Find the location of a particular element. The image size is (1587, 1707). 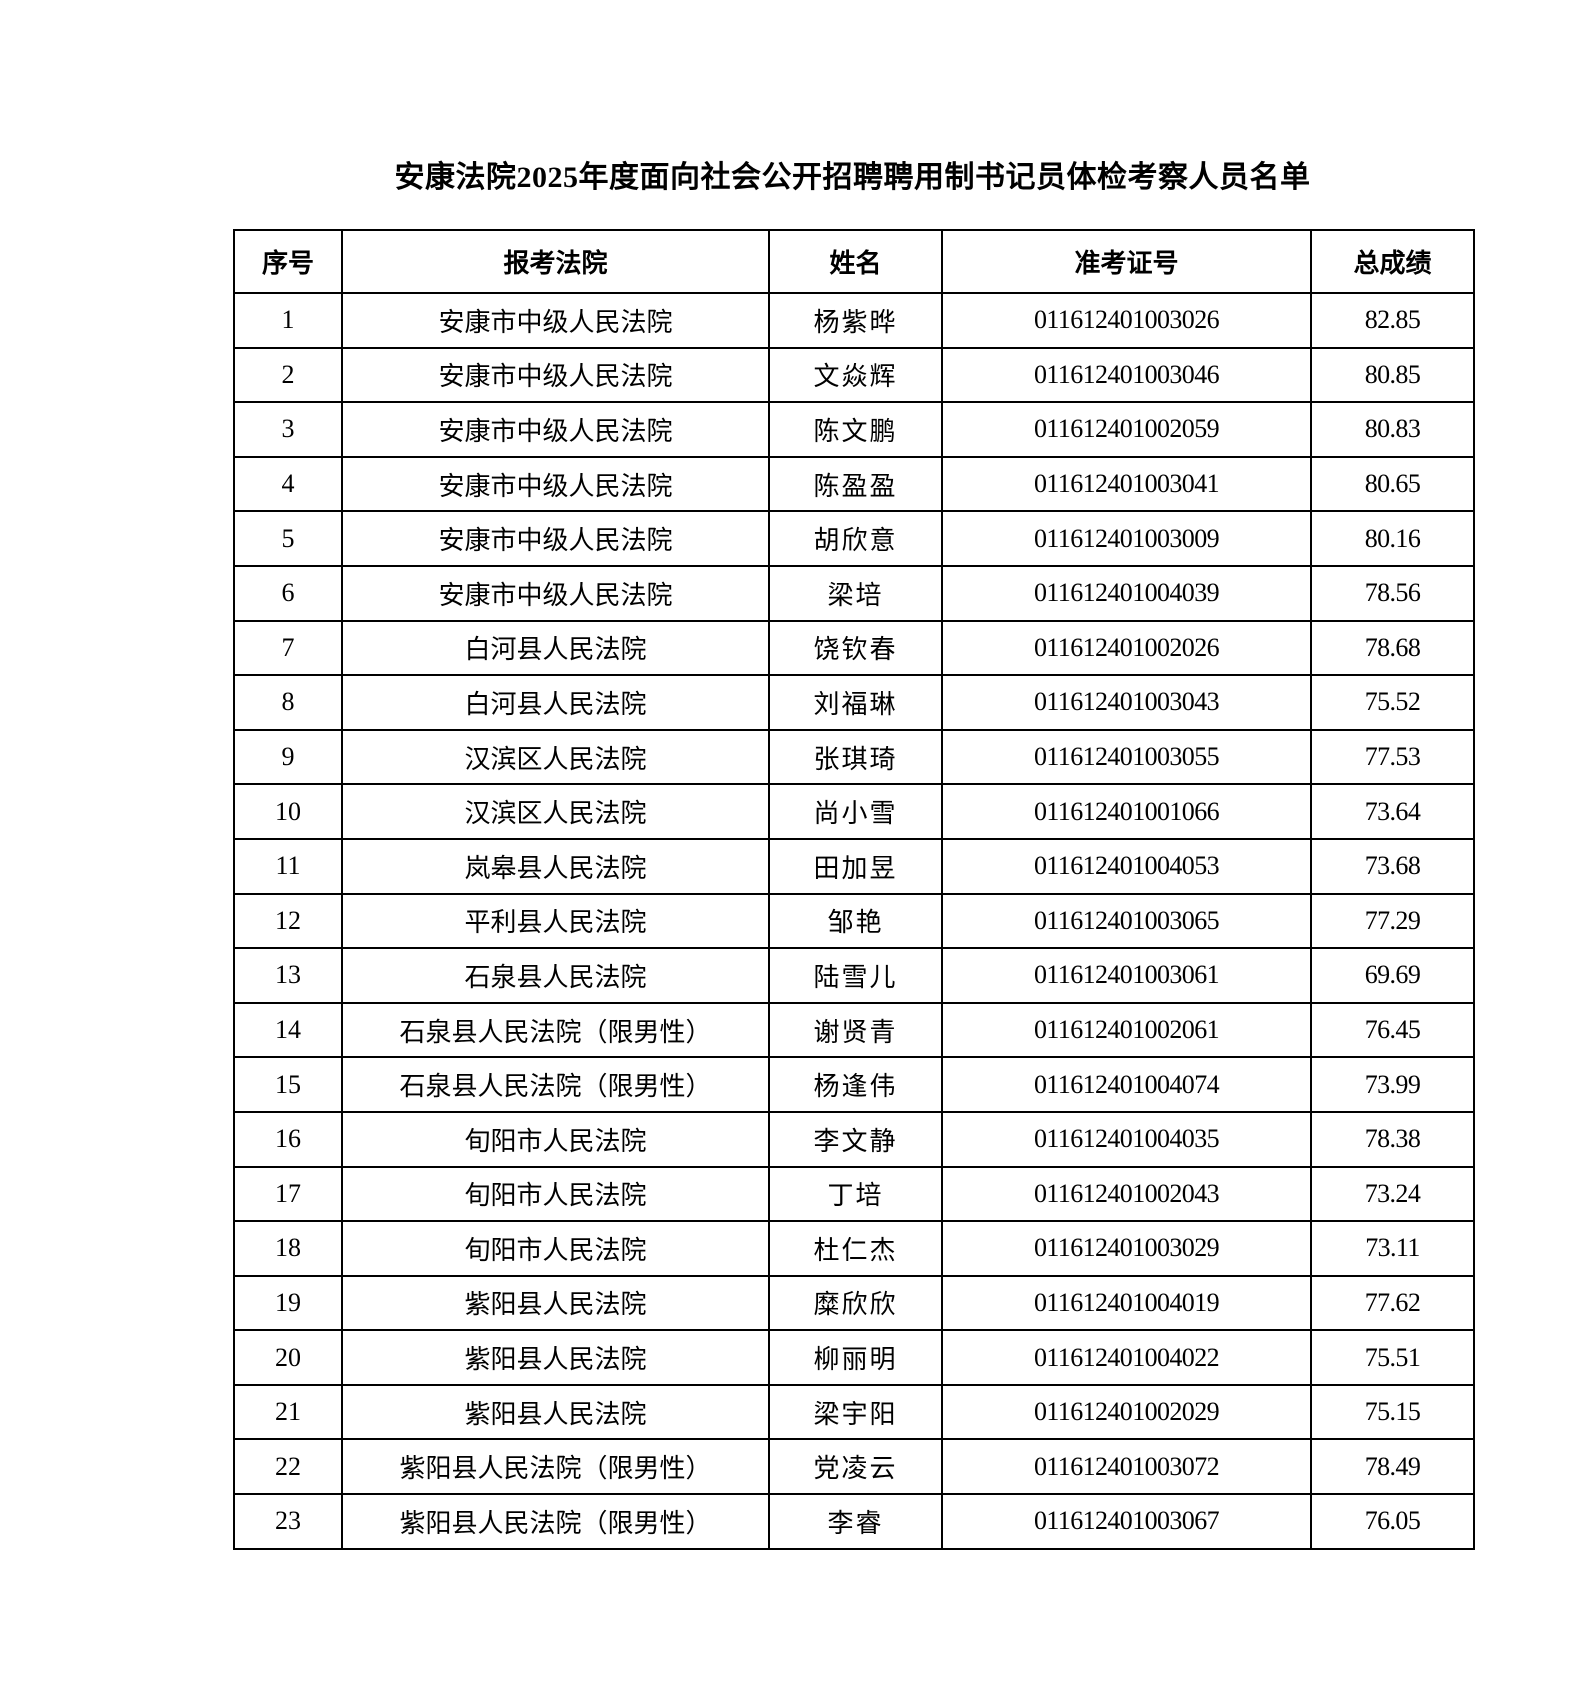

score-cell: 82.85 is located at coordinates (1392, 320).